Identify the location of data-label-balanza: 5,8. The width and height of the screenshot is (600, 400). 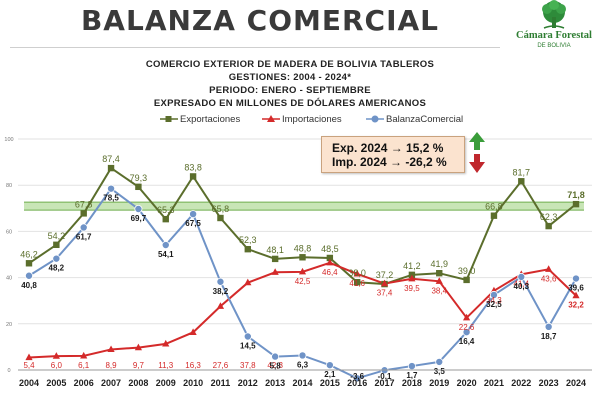
(276, 366).